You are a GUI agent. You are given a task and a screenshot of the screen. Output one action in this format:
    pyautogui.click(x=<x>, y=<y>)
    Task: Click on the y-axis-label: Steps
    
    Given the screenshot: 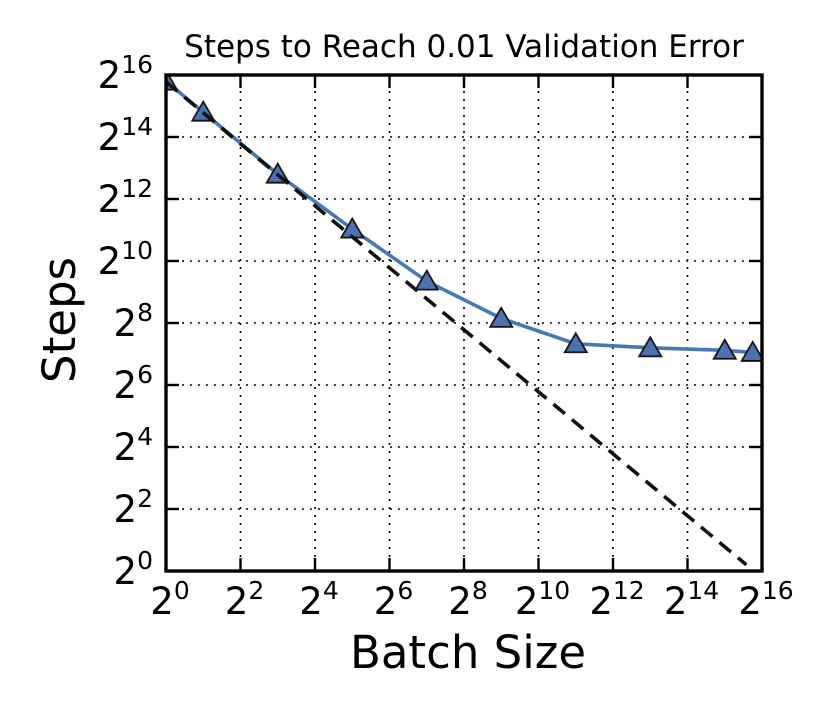 What is the action you would take?
    pyautogui.click(x=59, y=320)
    